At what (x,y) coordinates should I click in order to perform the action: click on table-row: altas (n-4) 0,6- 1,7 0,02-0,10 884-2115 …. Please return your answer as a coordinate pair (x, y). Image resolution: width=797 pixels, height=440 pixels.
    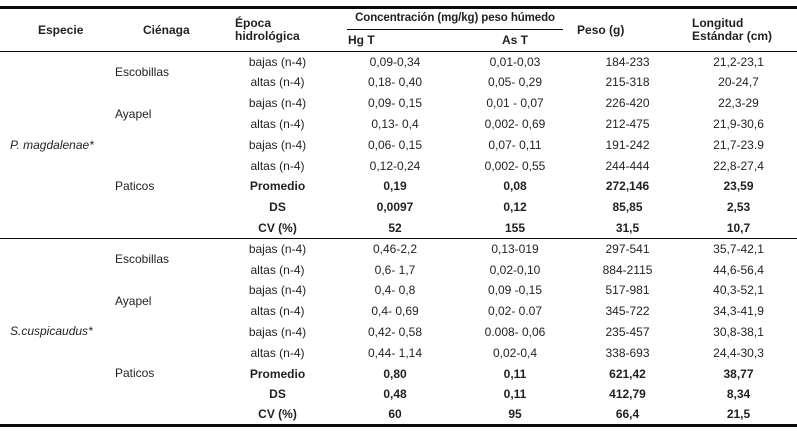
    Looking at the image, I should click on (398, 269).